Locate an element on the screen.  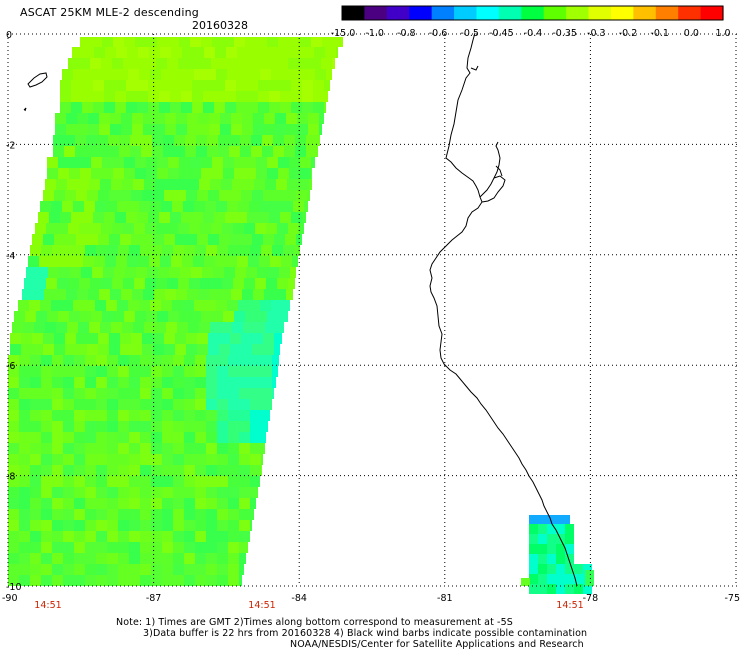
latitude-tick-label: -10 is located at coordinates (14, 587).